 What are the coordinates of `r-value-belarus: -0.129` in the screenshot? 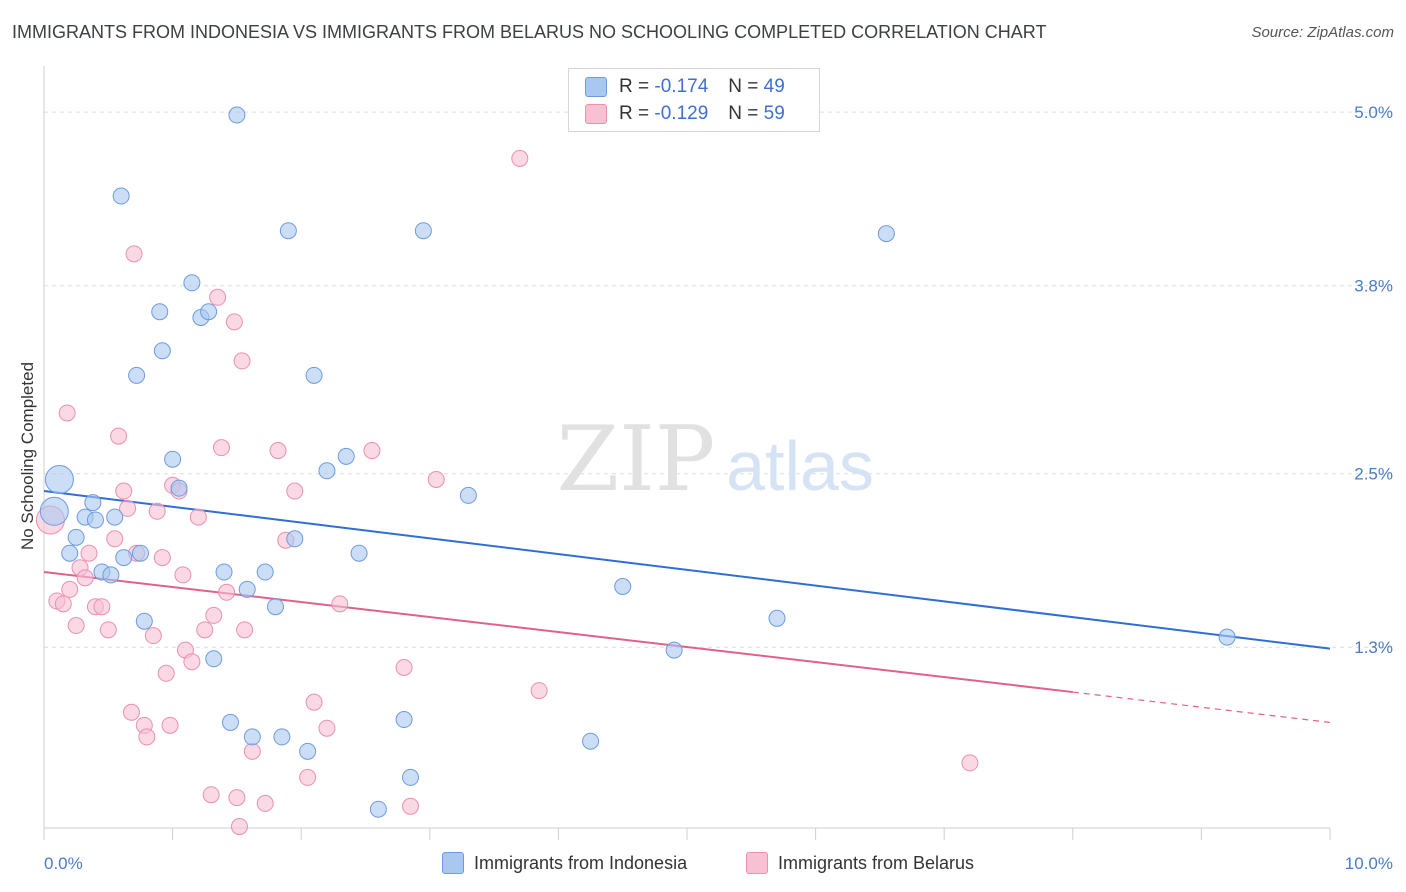 It's located at (681, 113).